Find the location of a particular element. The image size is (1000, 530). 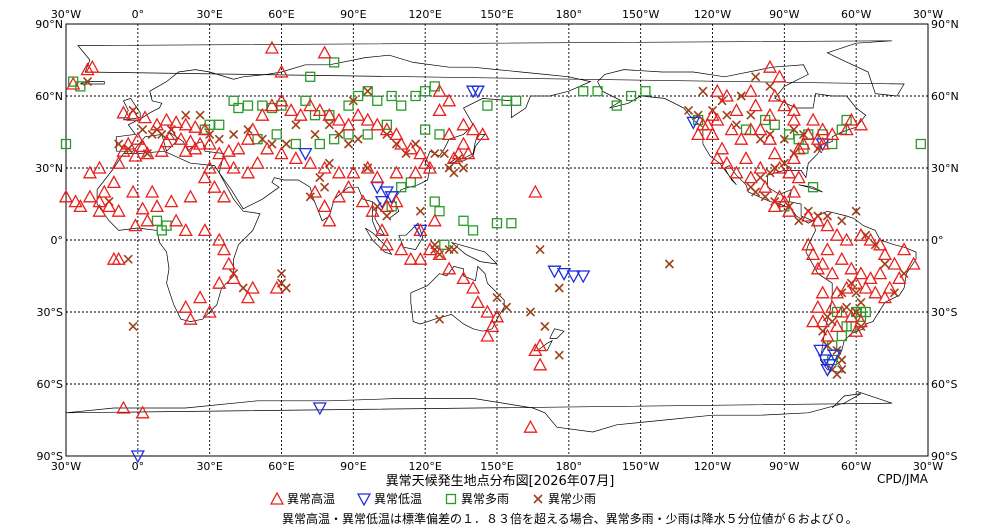

legend-item-cold: 異常低温 is located at coordinates (389, 498).